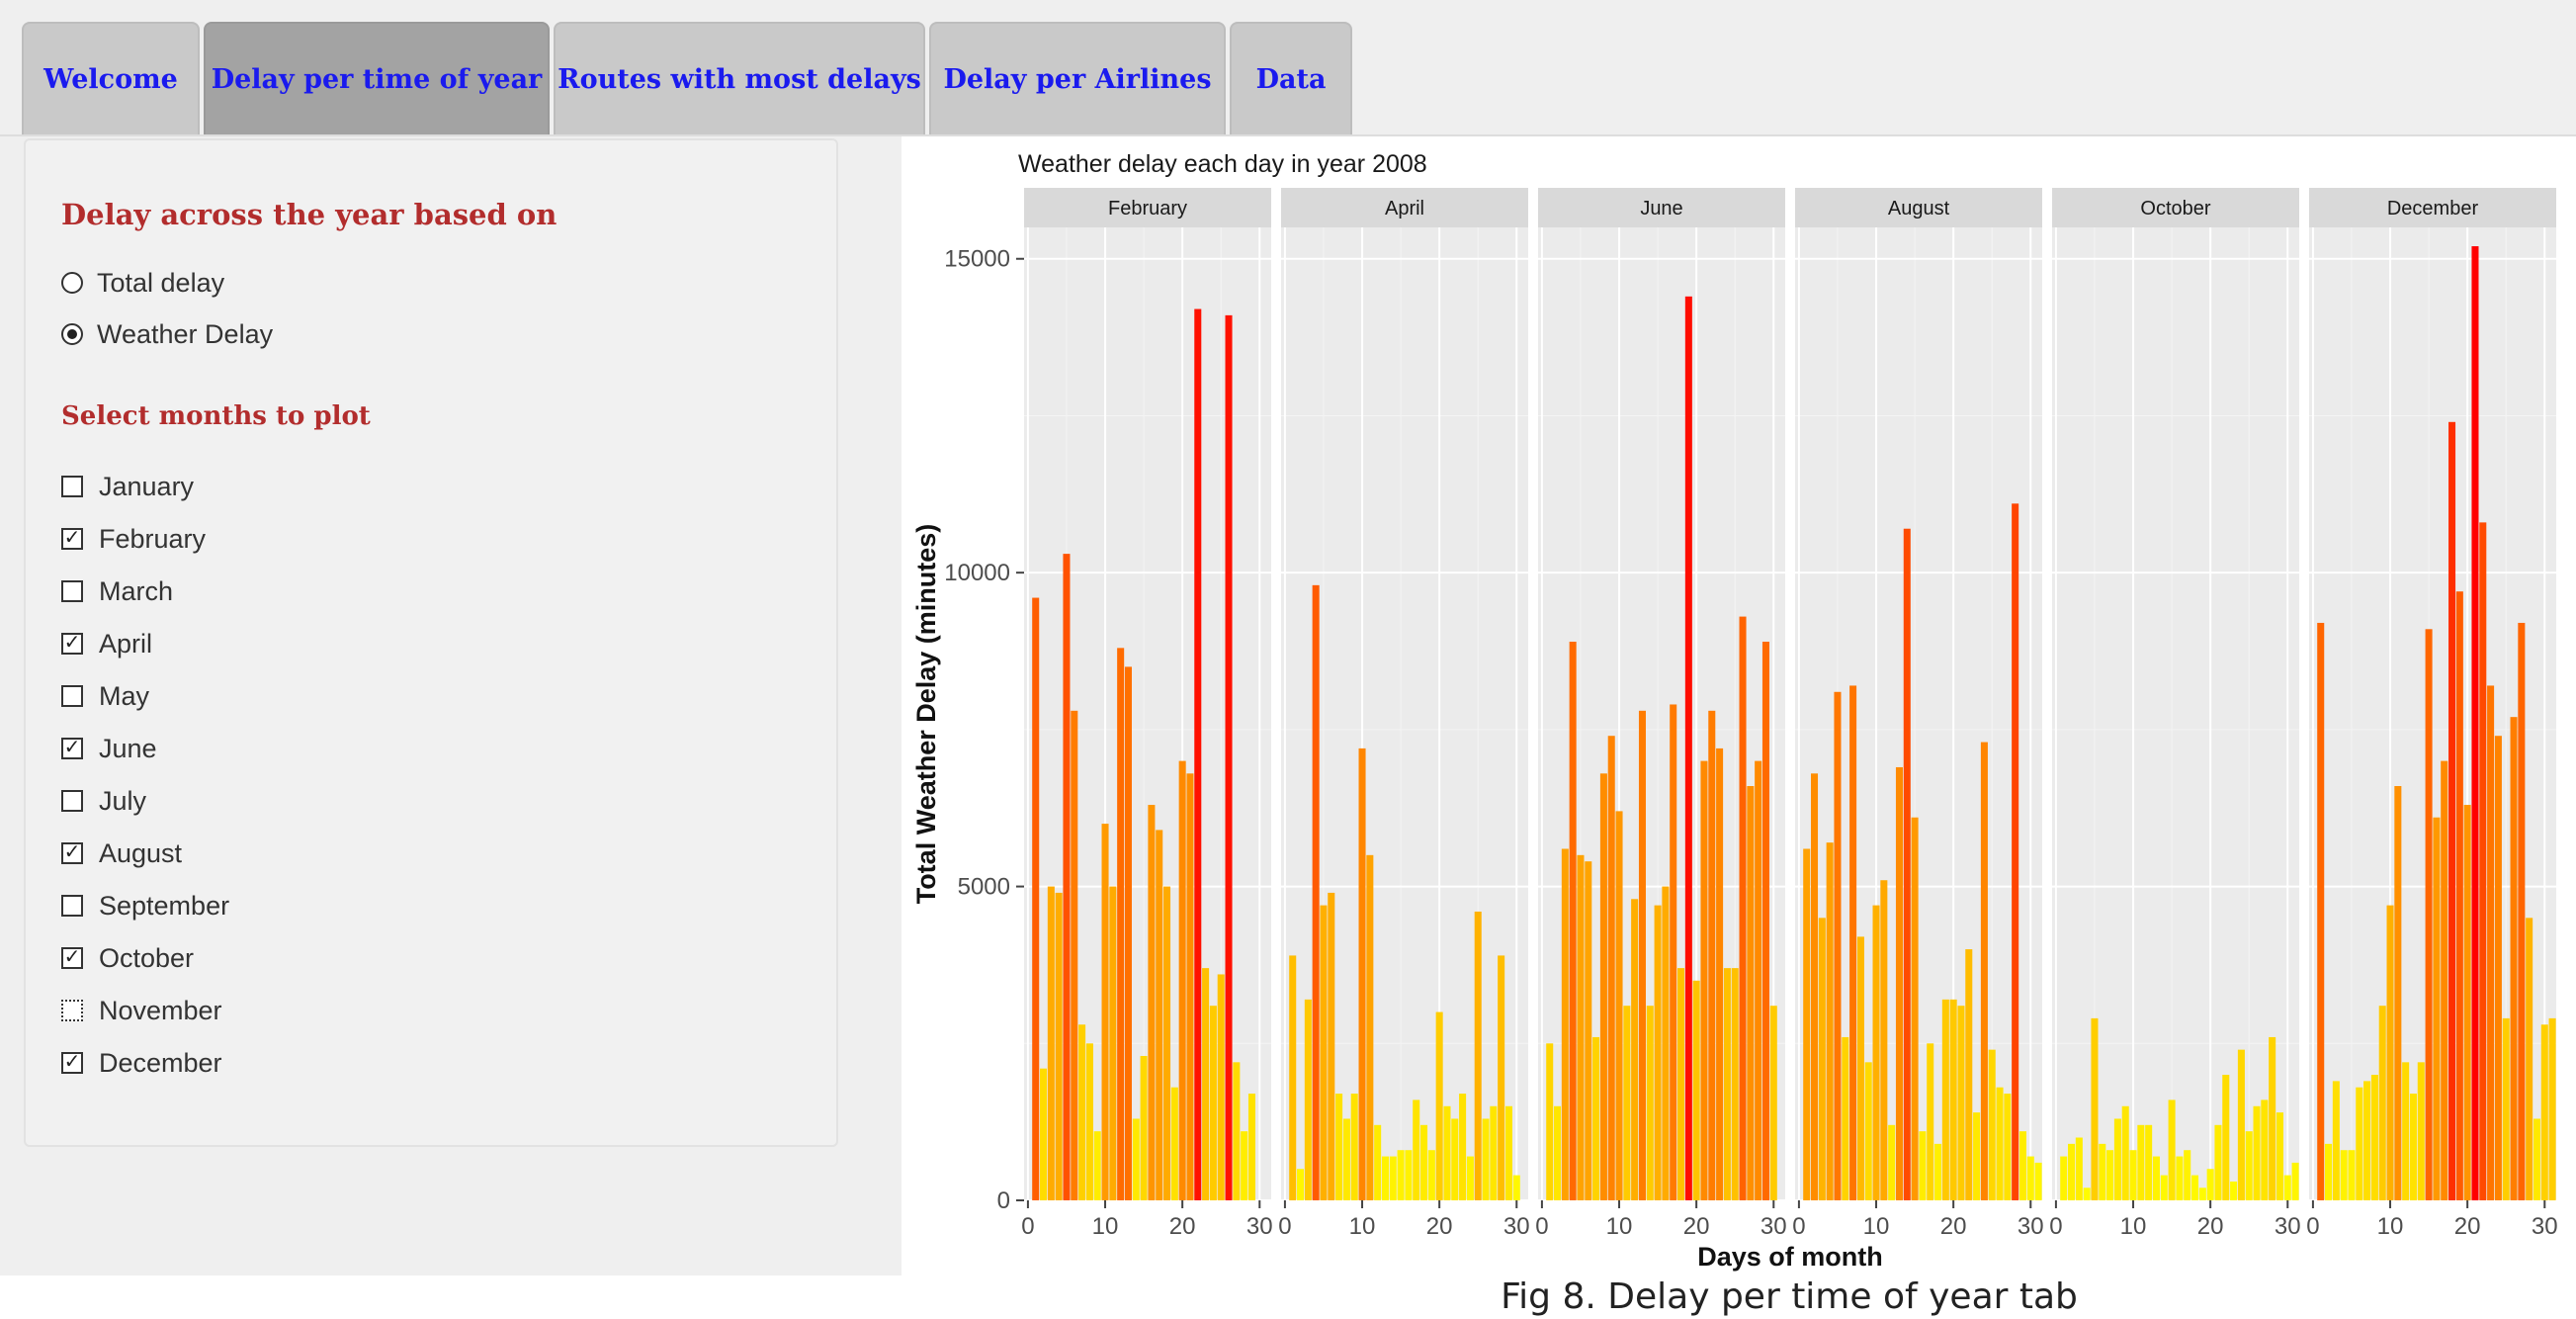  I want to click on y-axis-label: Total Weather Delay (minutes), so click(926, 714).